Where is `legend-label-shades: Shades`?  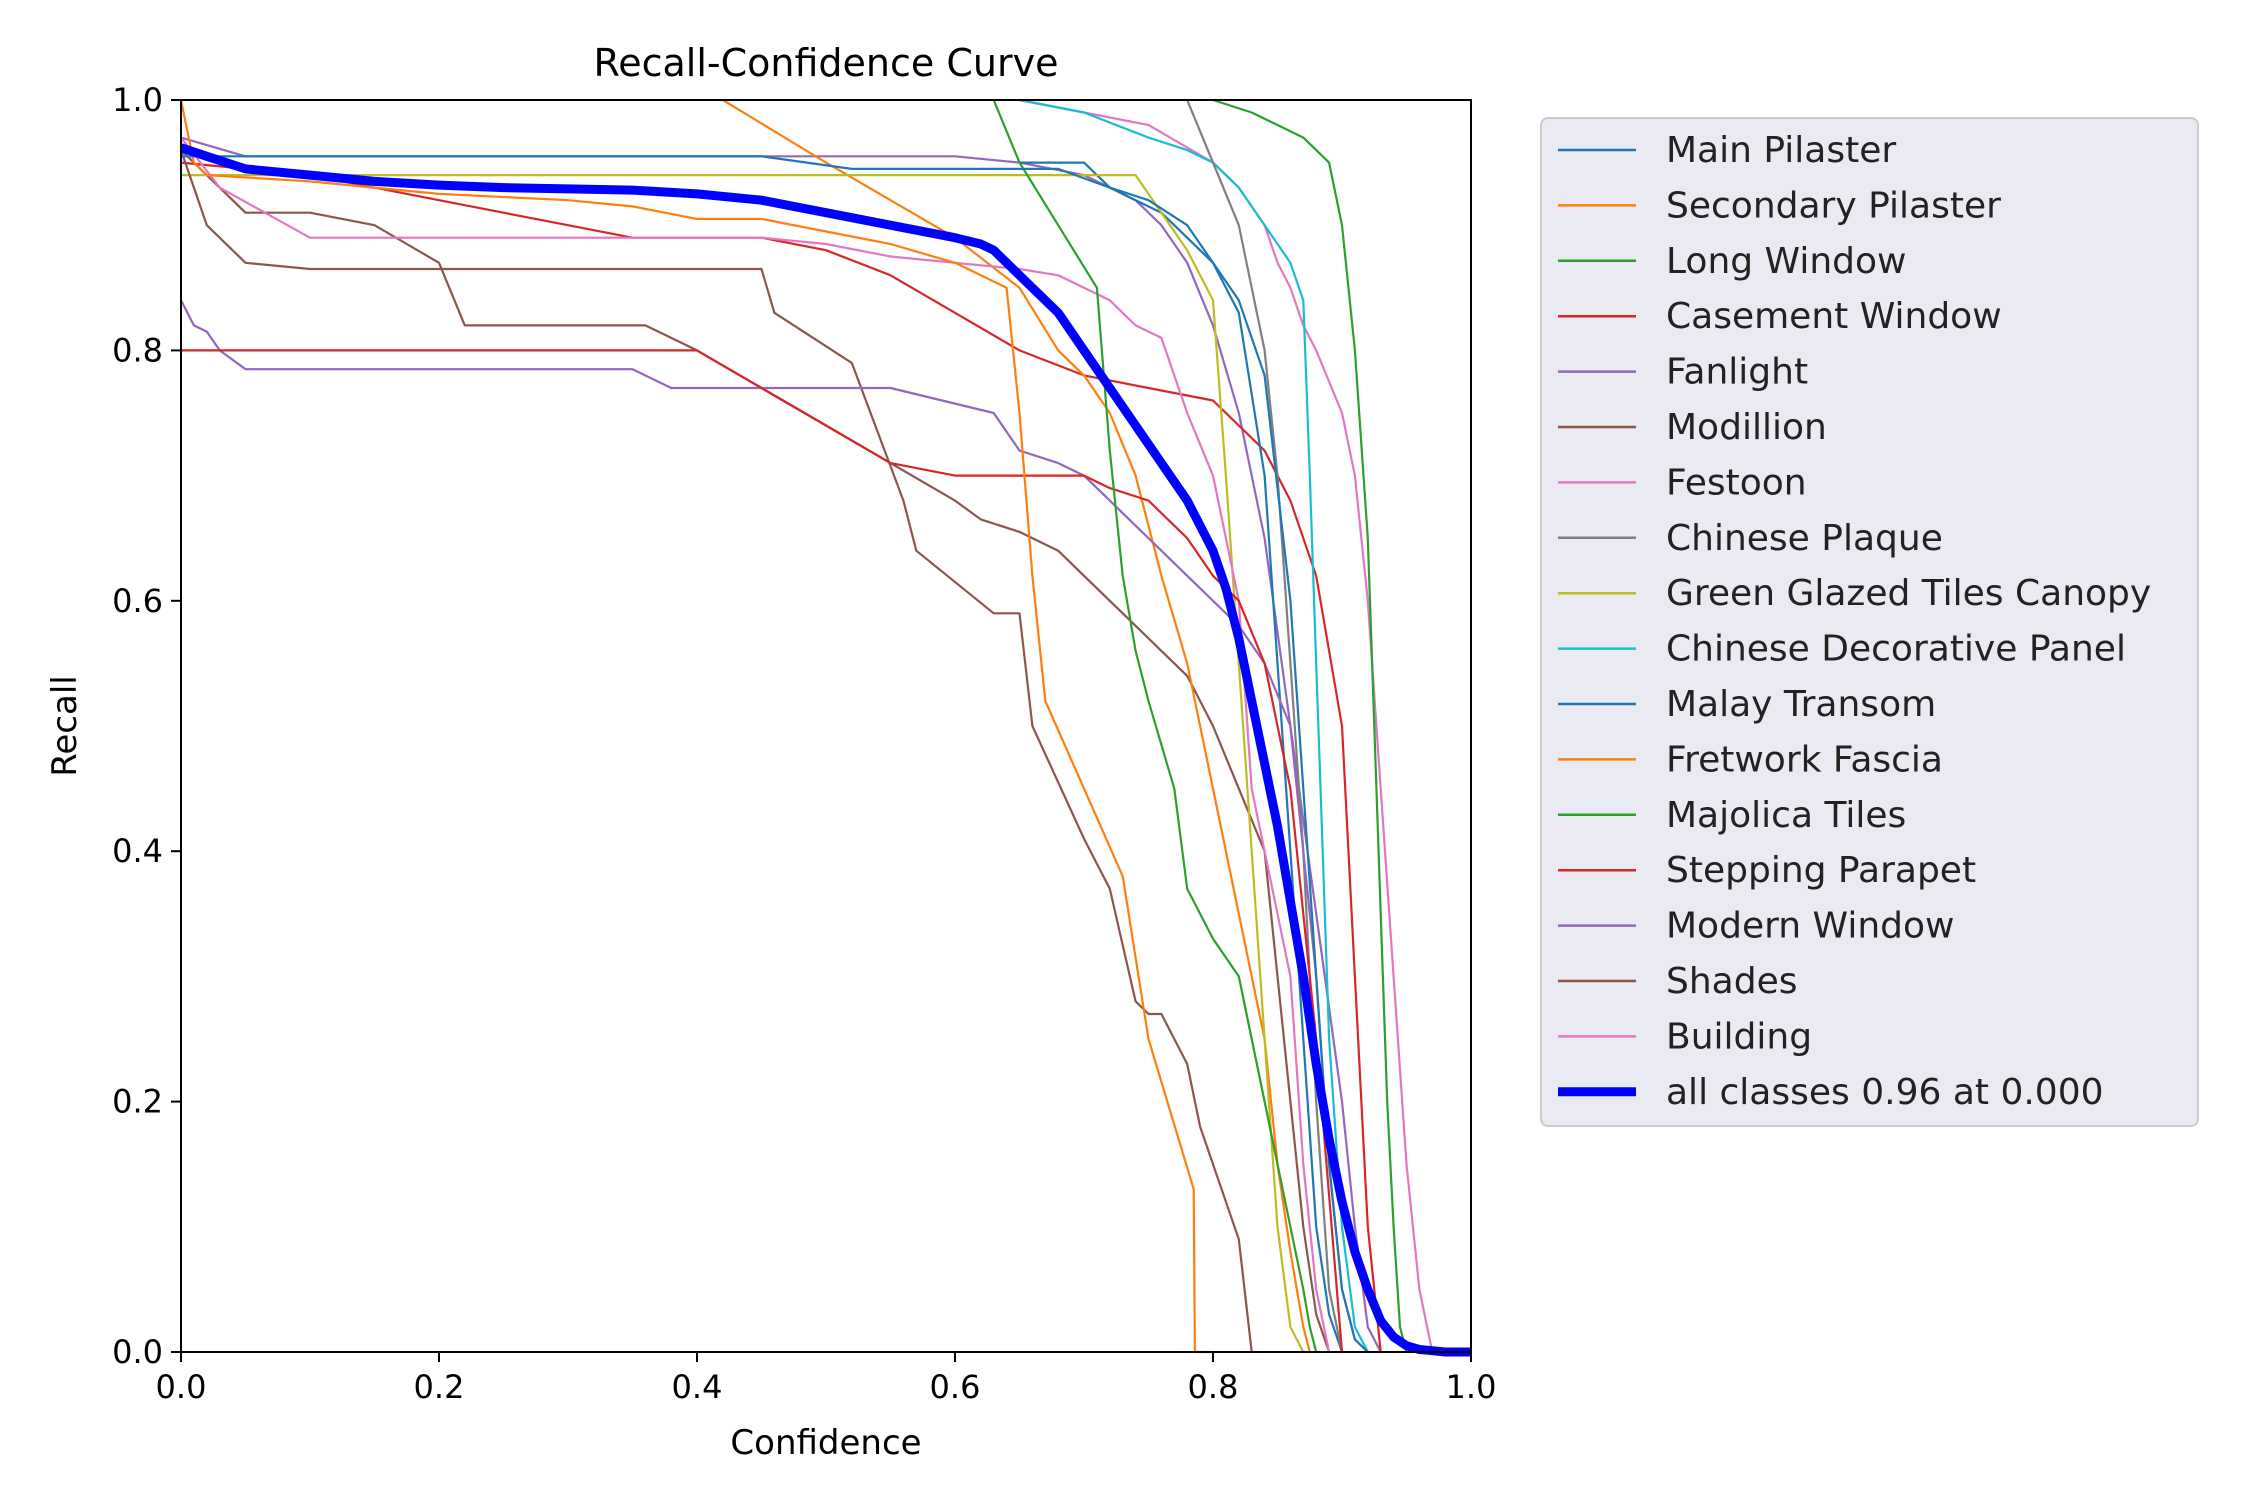 legend-label-shades: Shades is located at coordinates (1731, 981).